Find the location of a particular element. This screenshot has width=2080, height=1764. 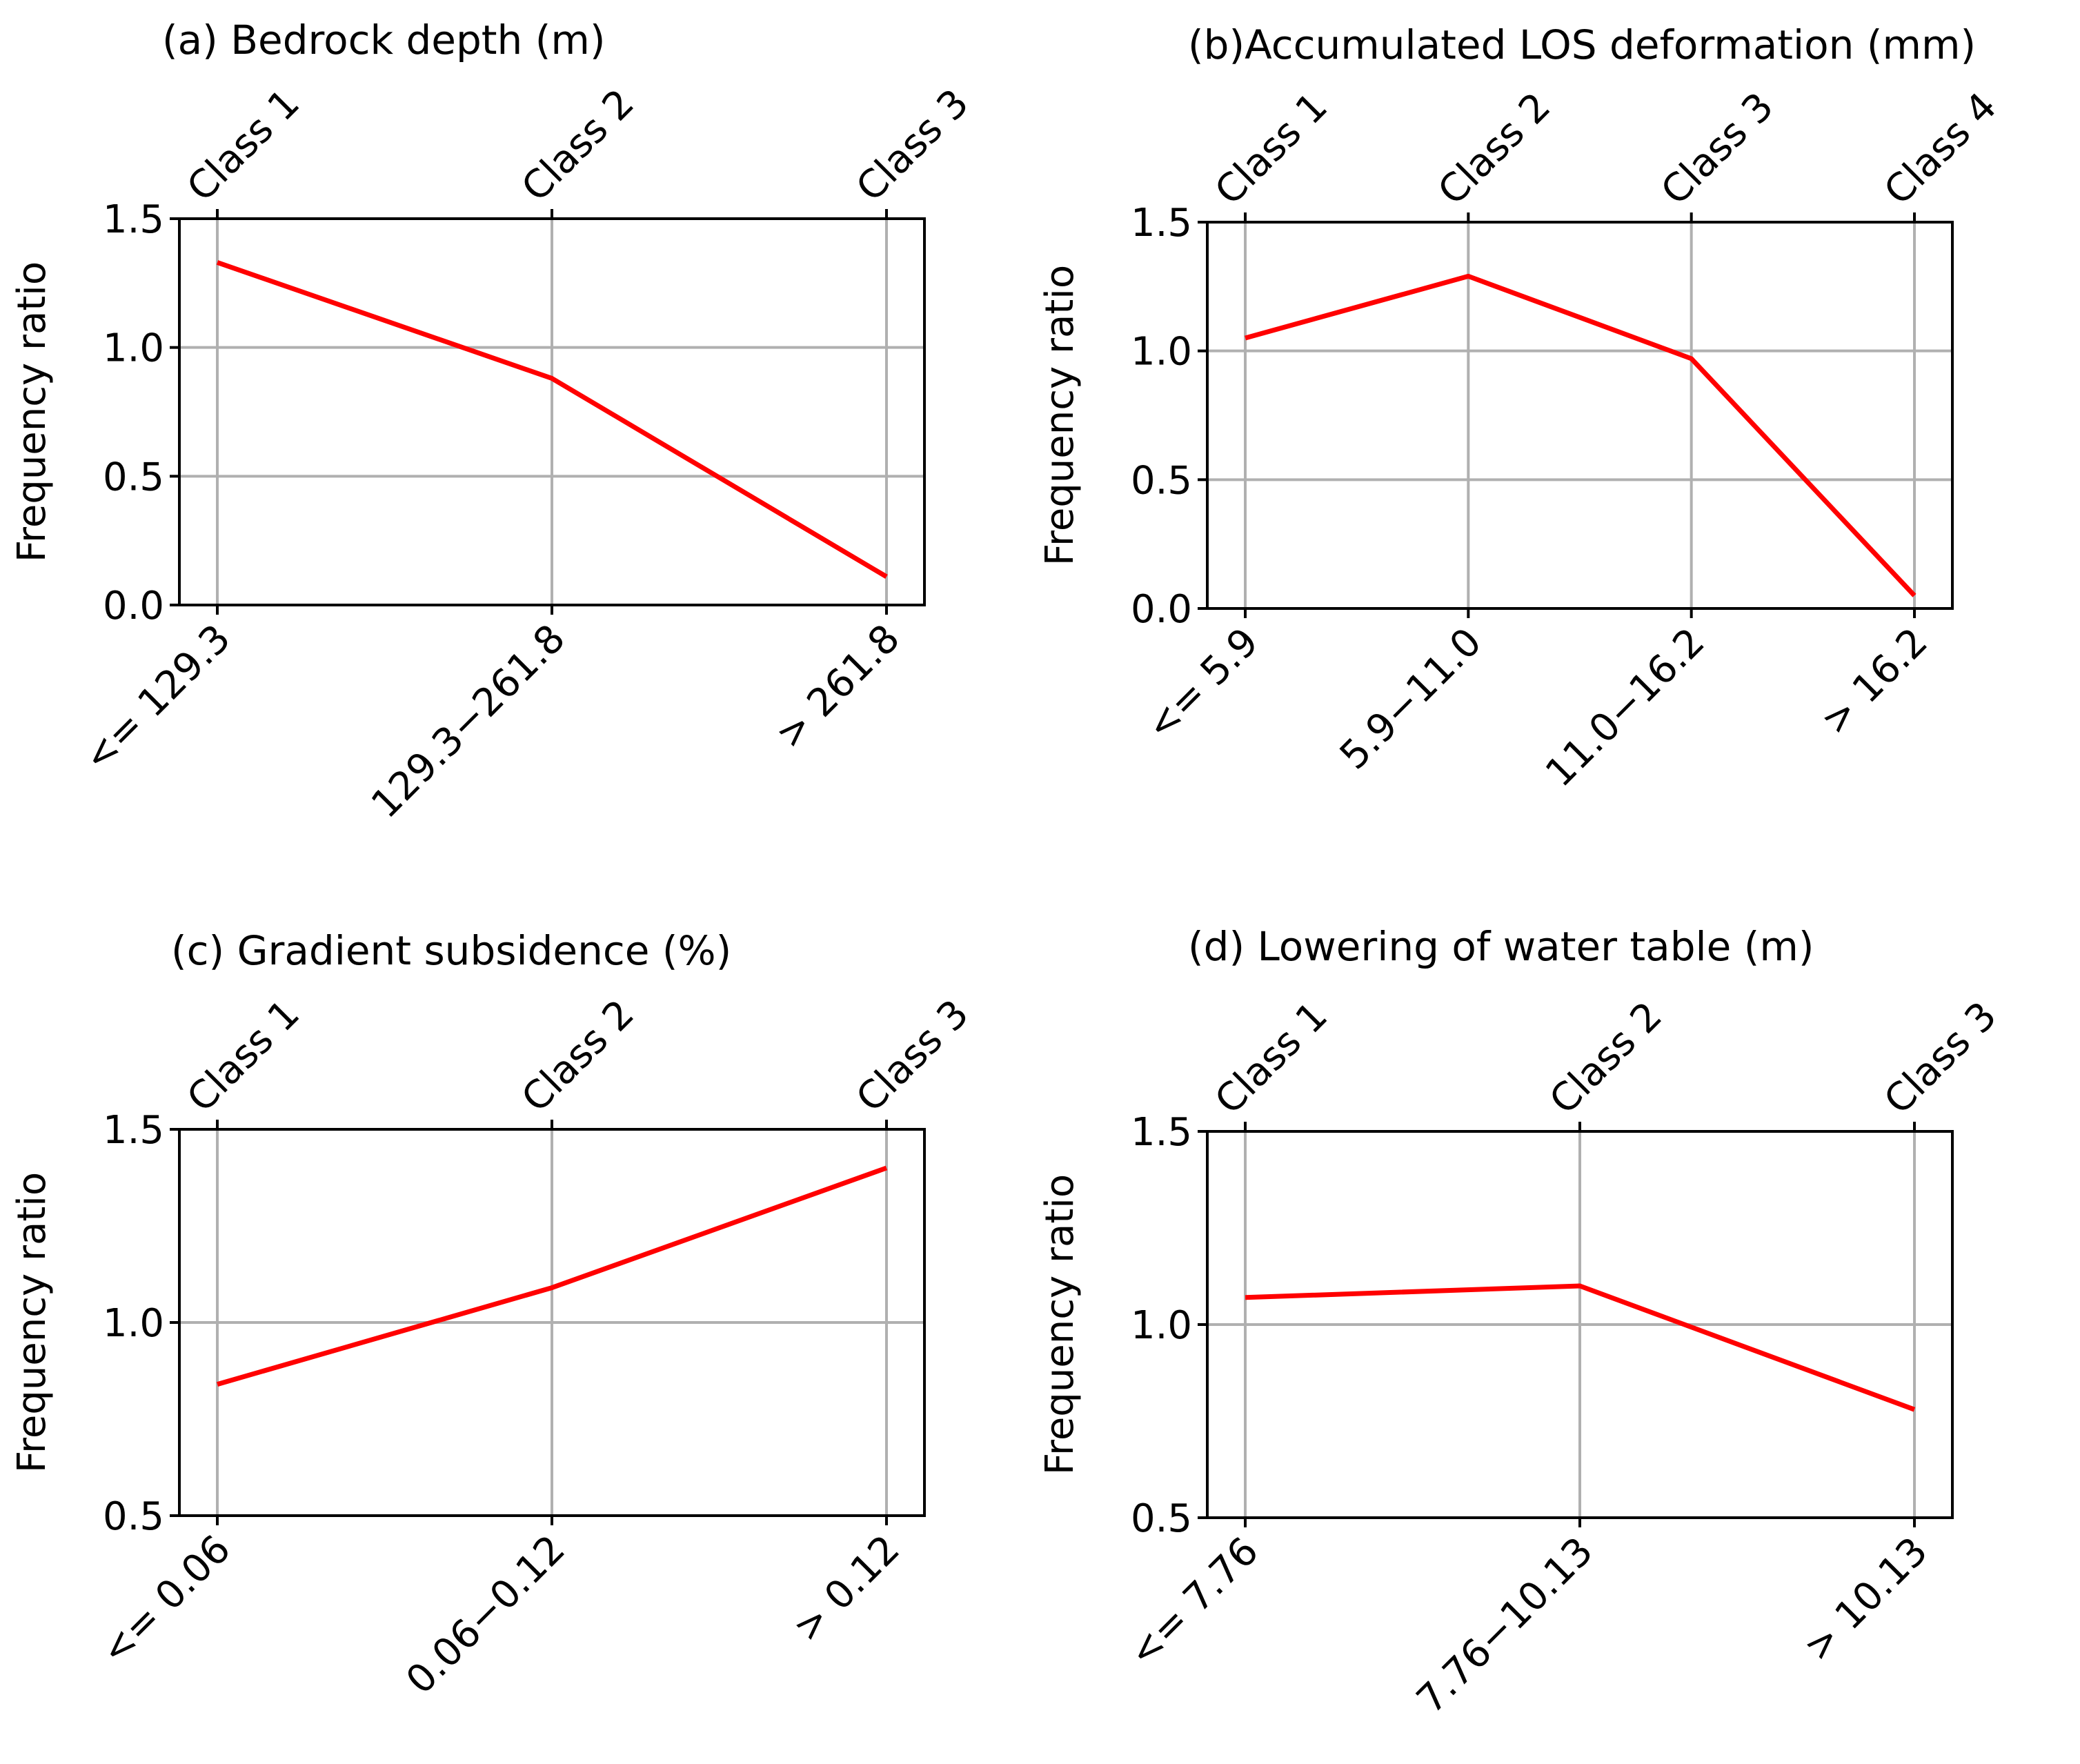

x-tick-label: > 261.8 is located at coordinates (838, 686).